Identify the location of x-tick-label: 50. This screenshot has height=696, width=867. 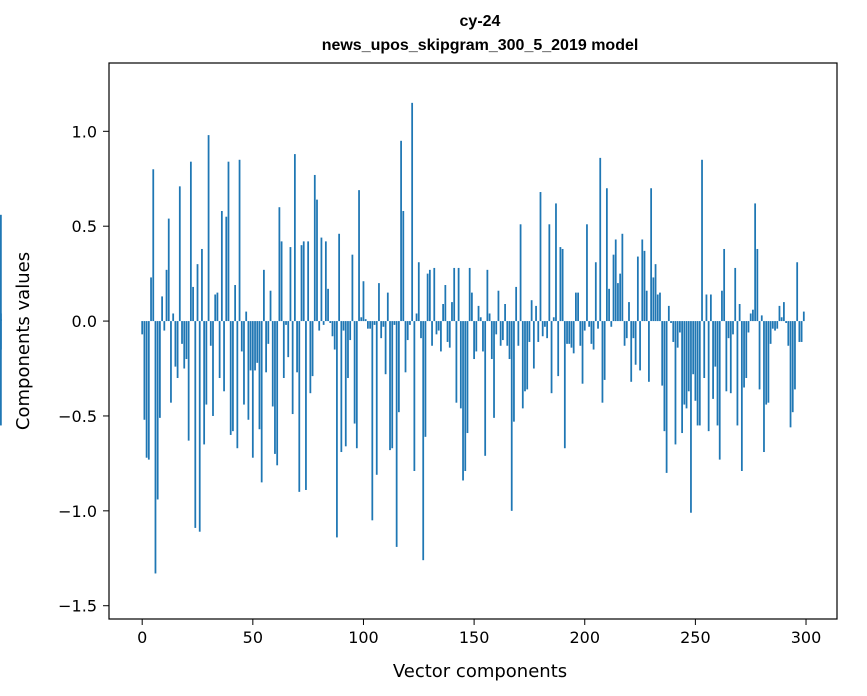
(253, 637).